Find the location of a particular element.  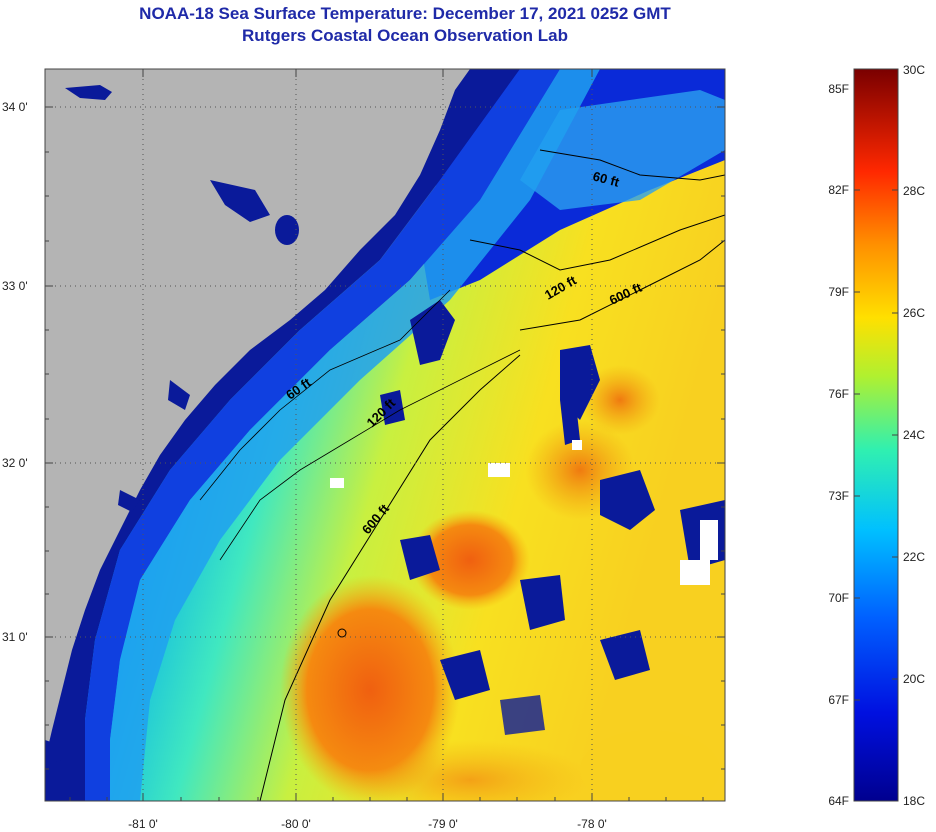

colorbar-label-c: 30C is located at coordinates (914, 70).